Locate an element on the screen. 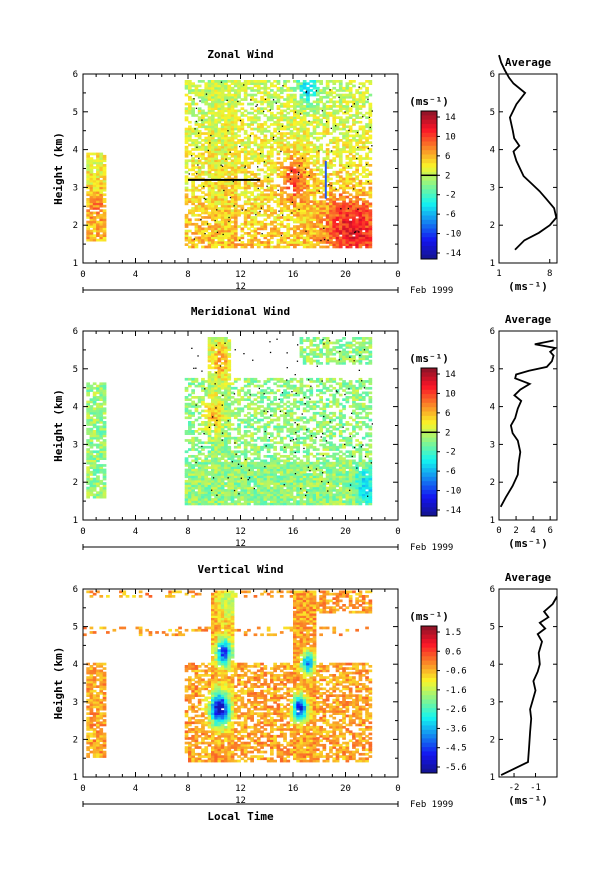 The image size is (610, 873). colorbar-segment is located at coordinates (429, 218).